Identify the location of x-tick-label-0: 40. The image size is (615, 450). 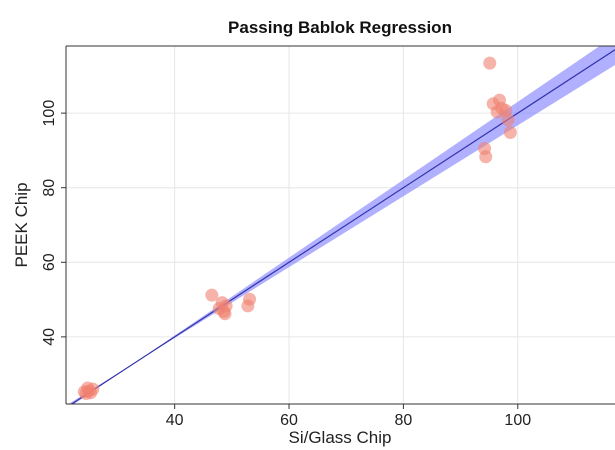
(175, 420).